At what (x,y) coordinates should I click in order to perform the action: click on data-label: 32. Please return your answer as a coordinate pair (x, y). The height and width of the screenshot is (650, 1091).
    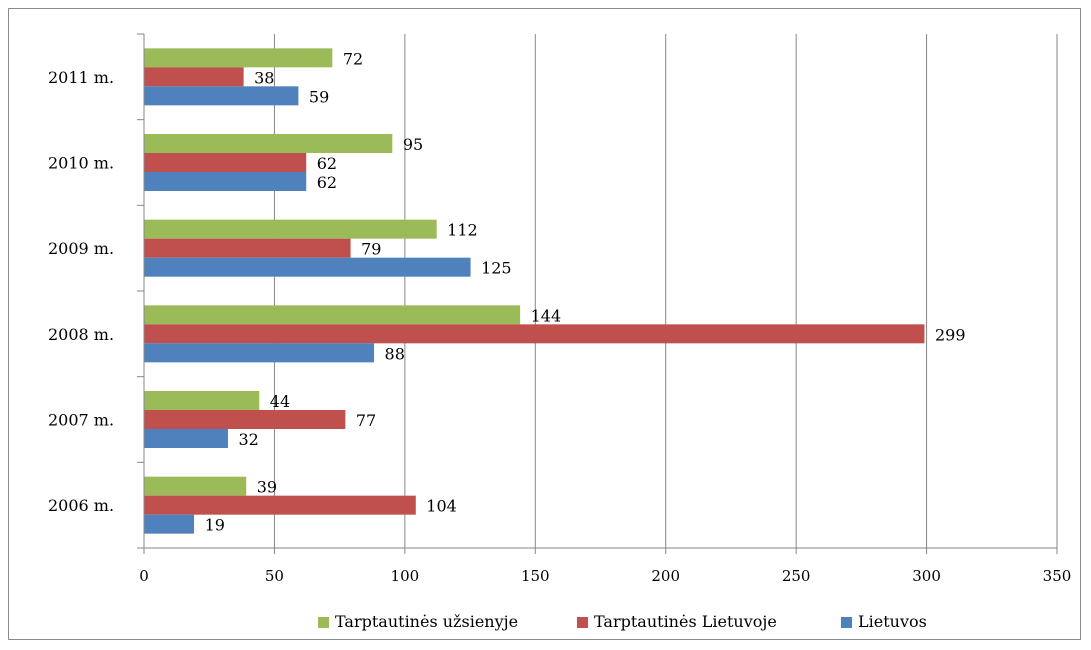
    Looking at the image, I should click on (248, 439).